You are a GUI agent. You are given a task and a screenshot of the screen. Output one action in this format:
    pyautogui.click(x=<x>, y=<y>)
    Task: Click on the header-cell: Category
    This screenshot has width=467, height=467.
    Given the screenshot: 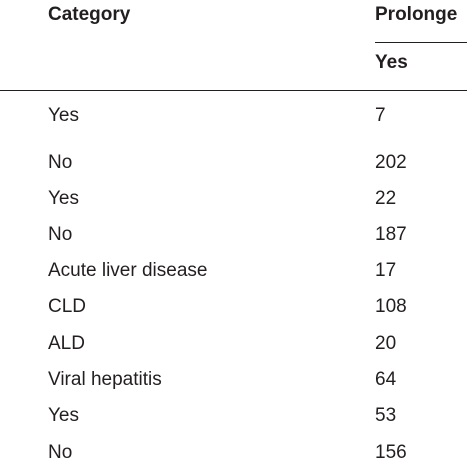 What is the action you would take?
    pyautogui.click(x=89, y=14)
    